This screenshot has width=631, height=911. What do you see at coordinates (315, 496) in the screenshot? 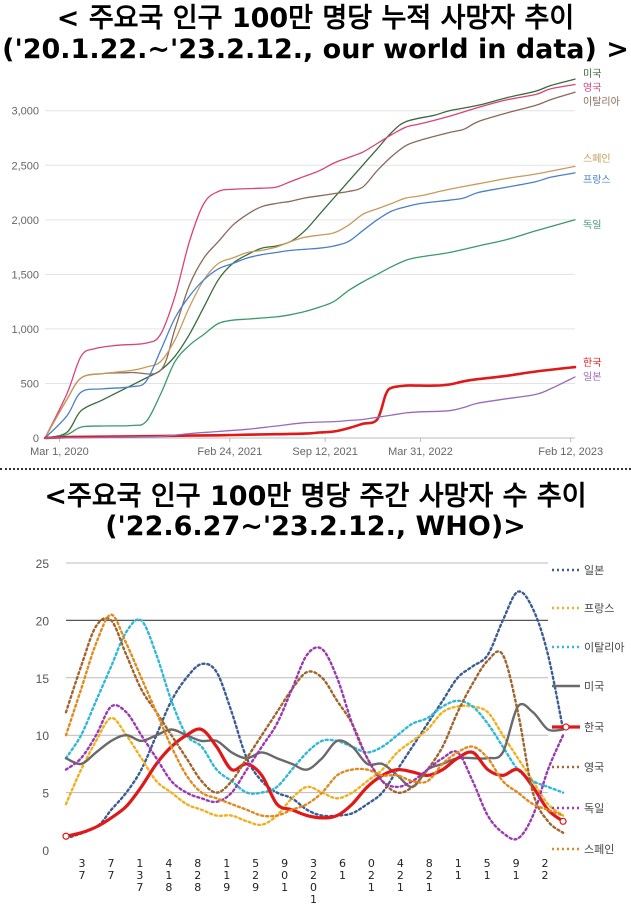
I see `bottom-chart-title-line1: <주요국 인구 100만 명당 주간 사망자 수 추이` at bounding box center [315, 496].